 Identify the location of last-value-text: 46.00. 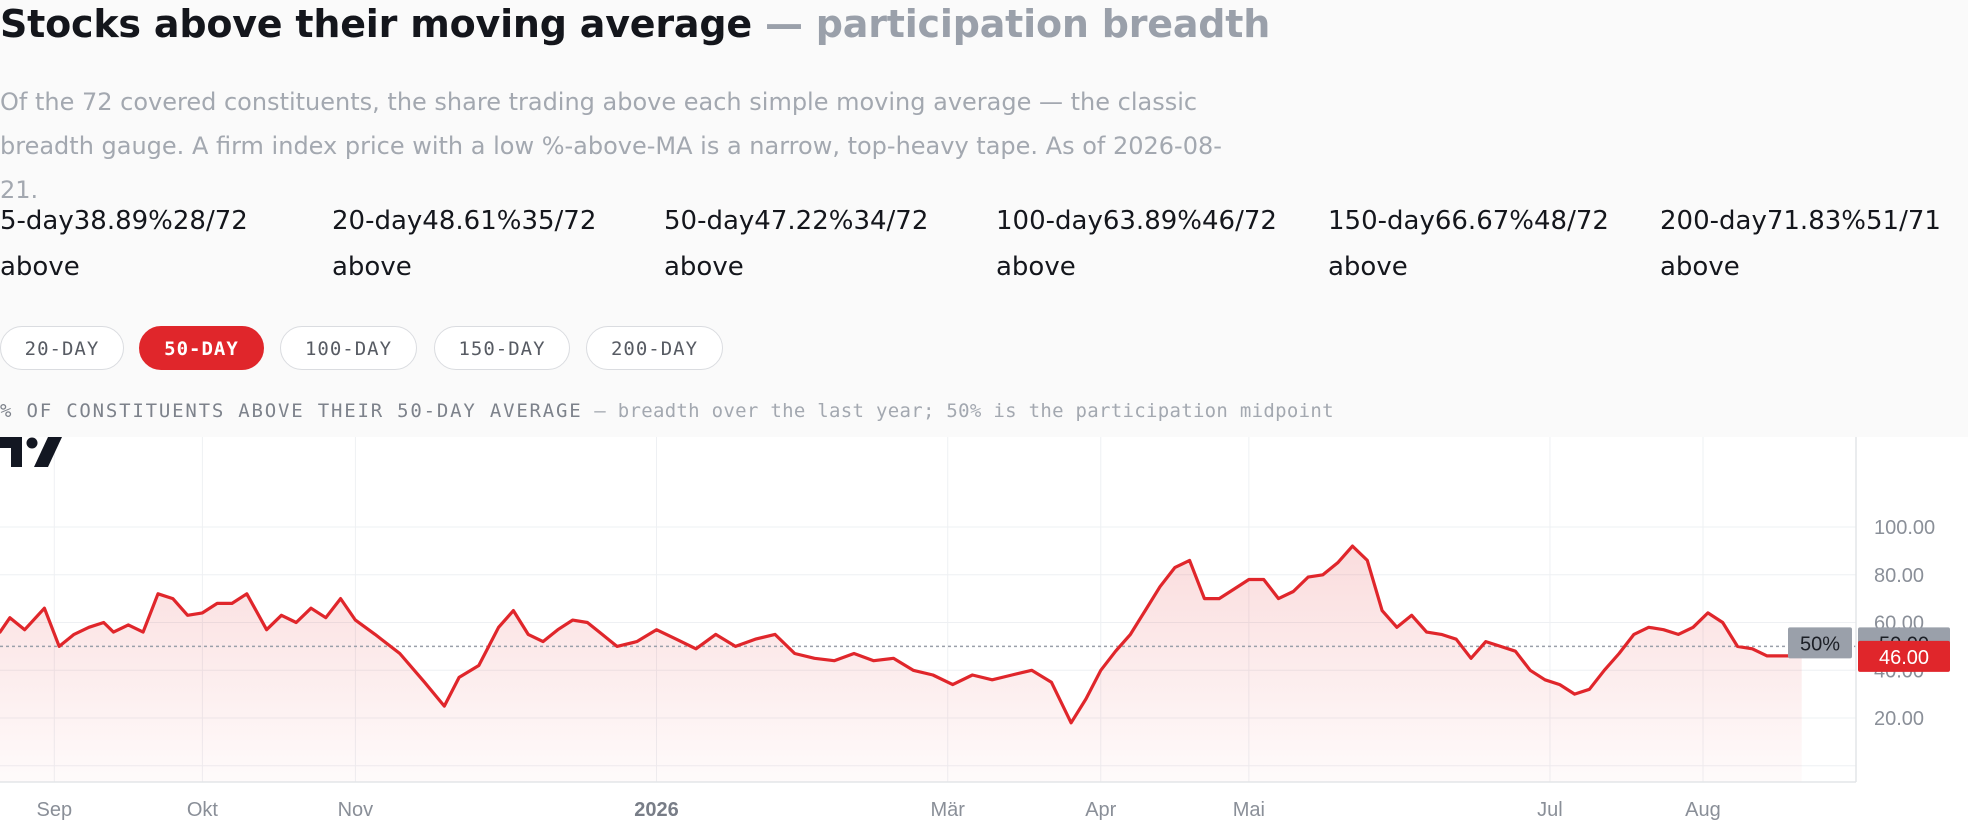
(1904, 658).